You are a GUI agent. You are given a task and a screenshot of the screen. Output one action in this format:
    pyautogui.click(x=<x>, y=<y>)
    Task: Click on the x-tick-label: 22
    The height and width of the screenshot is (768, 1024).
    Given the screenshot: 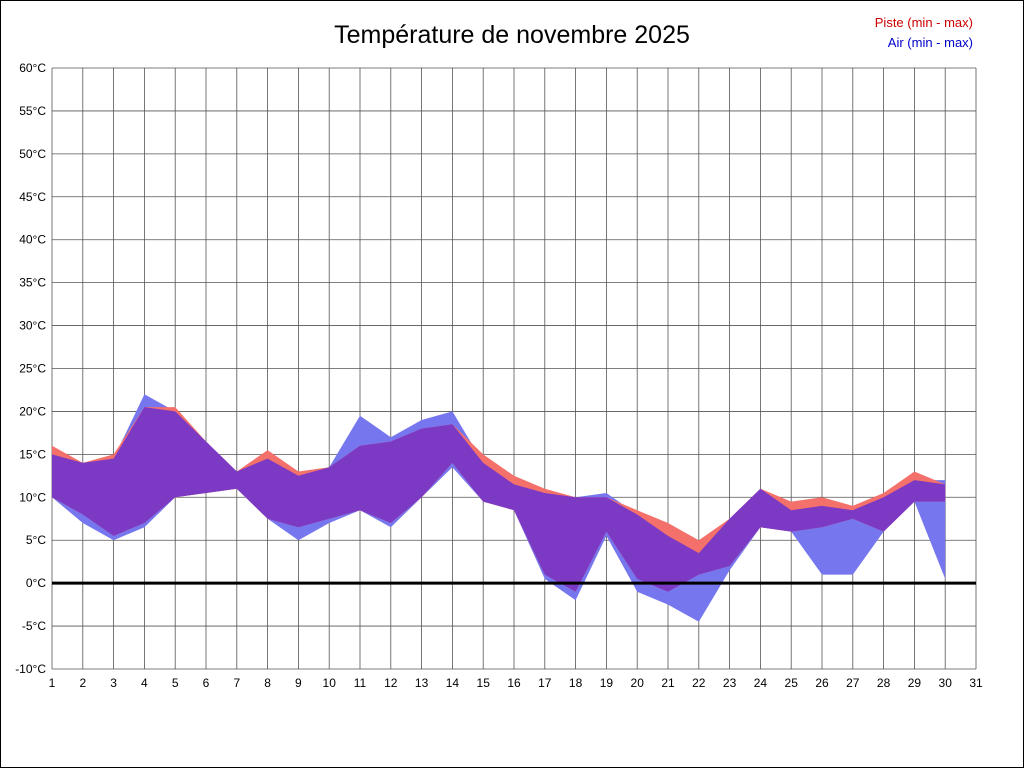 What is the action you would take?
    pyautogui.click(x=699, y=683)
    